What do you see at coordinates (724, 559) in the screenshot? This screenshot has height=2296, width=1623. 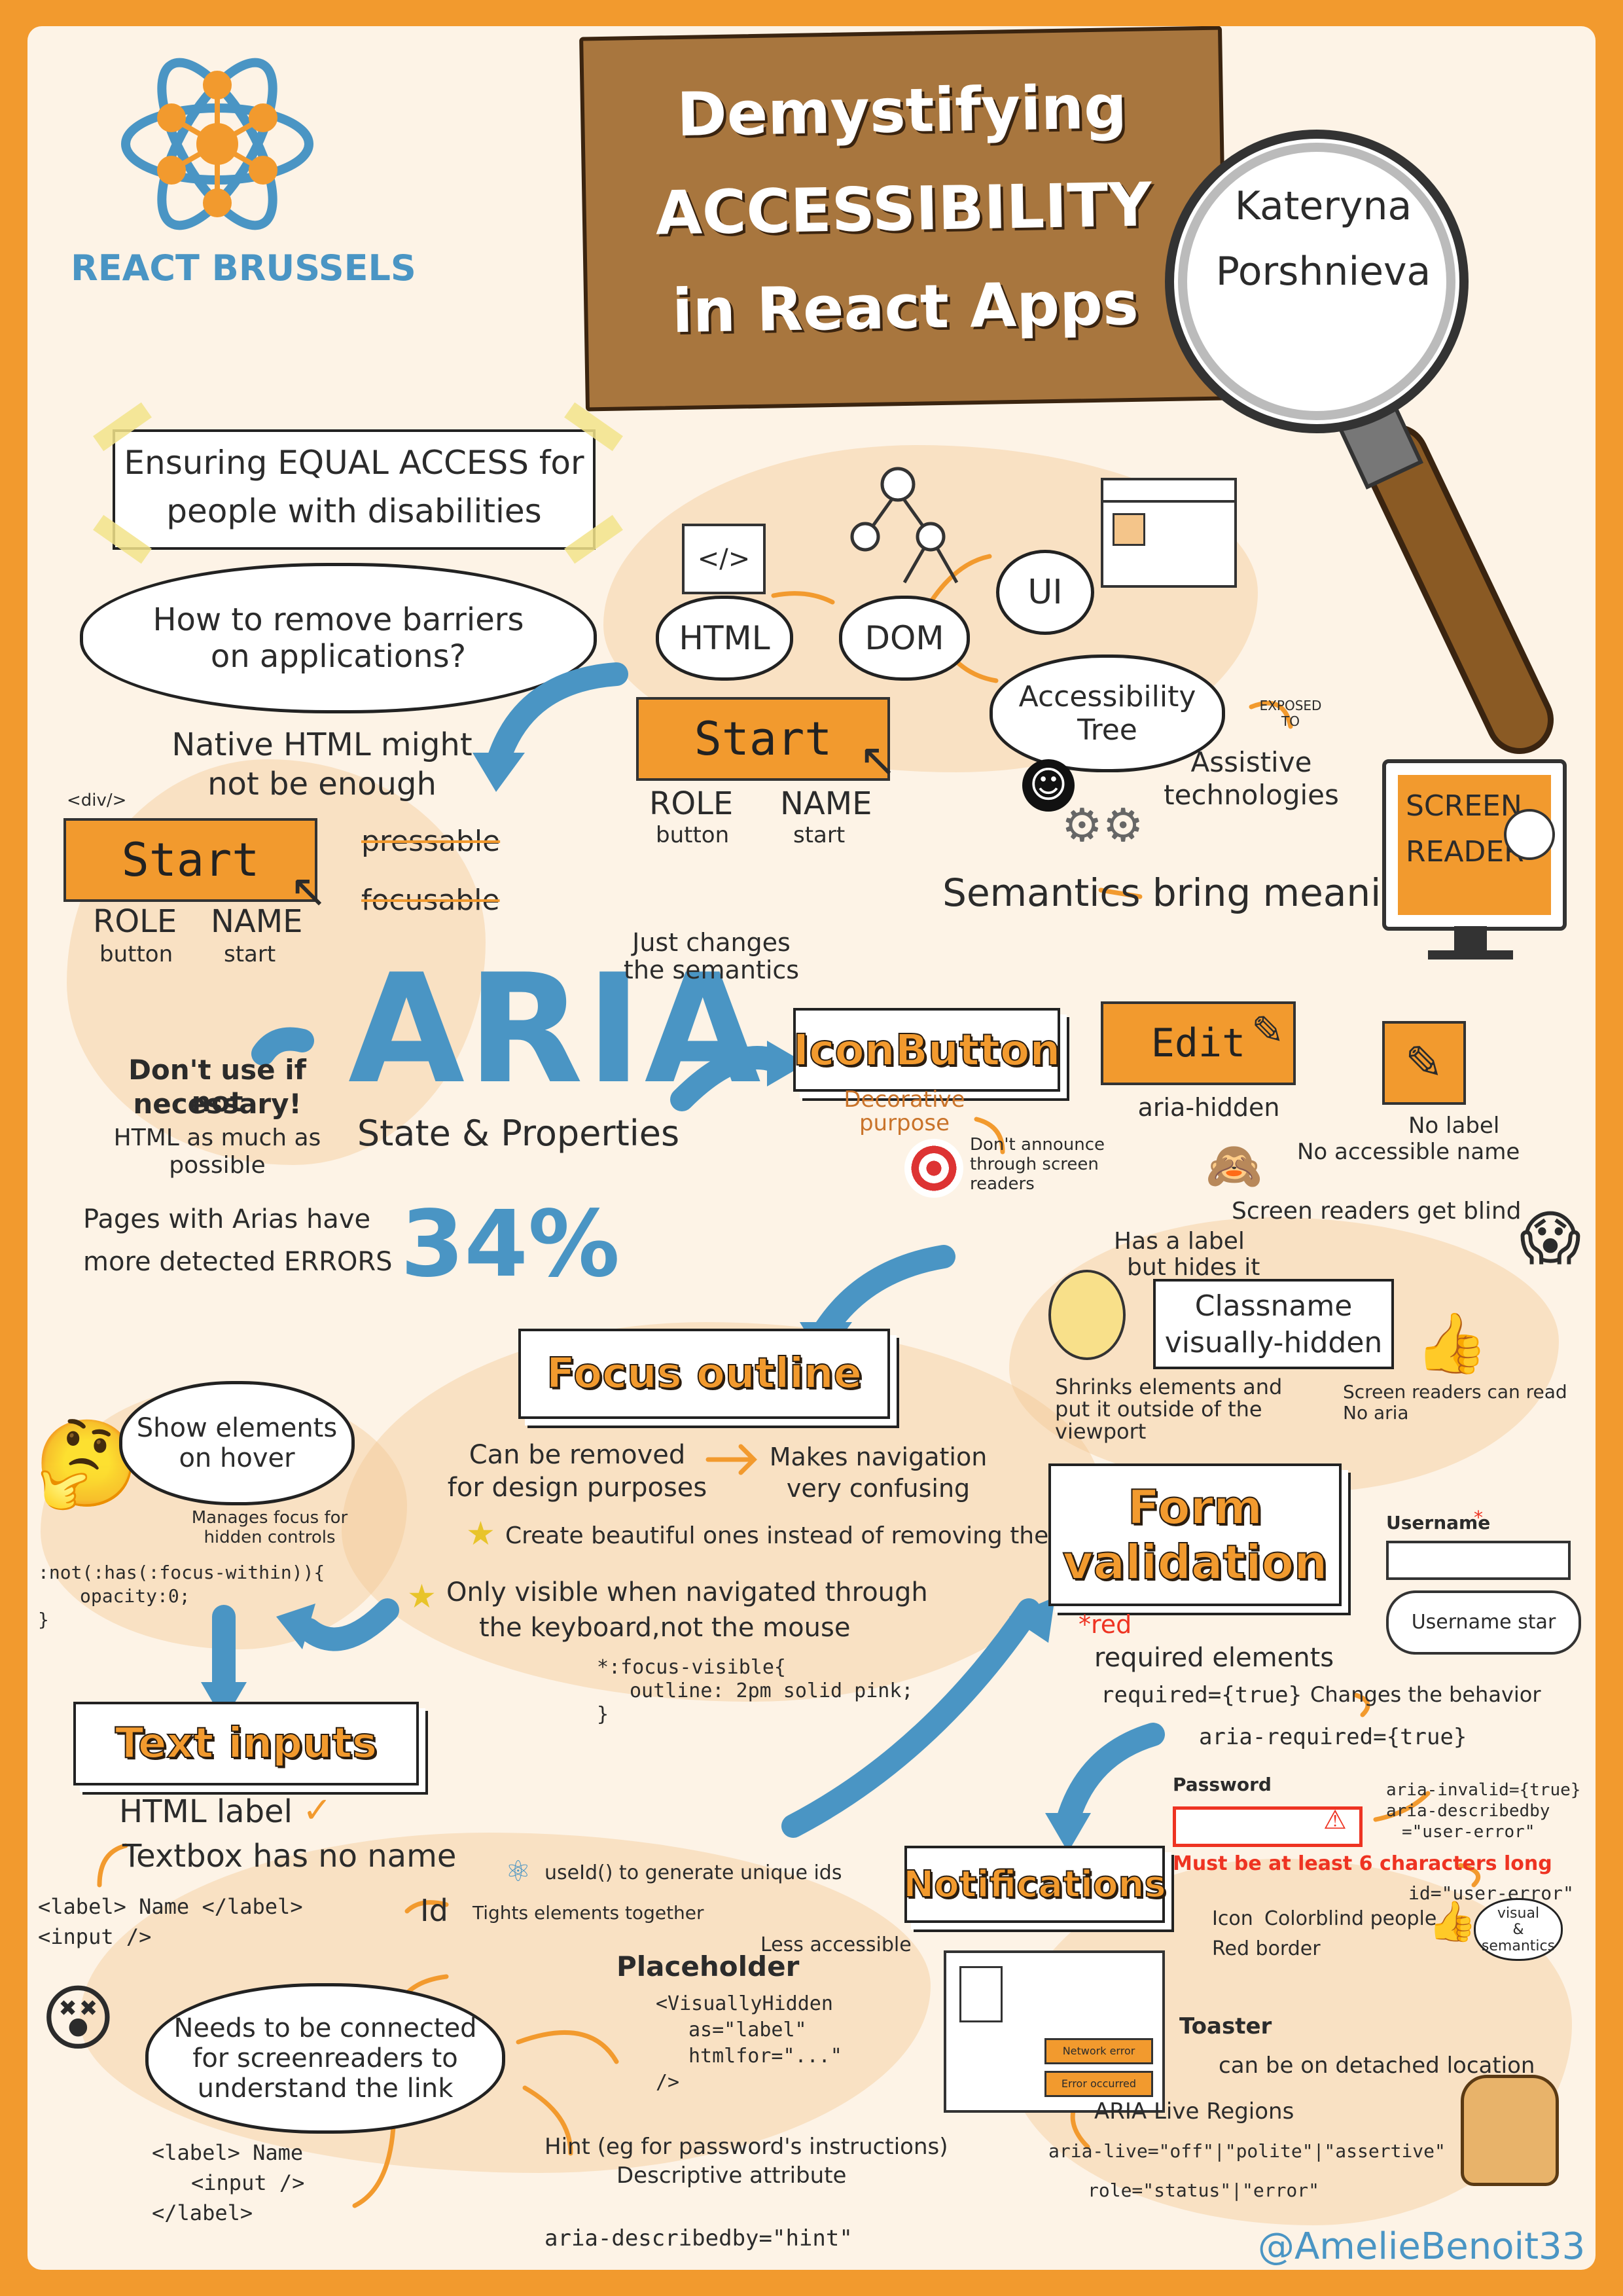 I see `code-window-icon: </>` at bounding box center [724, 559].